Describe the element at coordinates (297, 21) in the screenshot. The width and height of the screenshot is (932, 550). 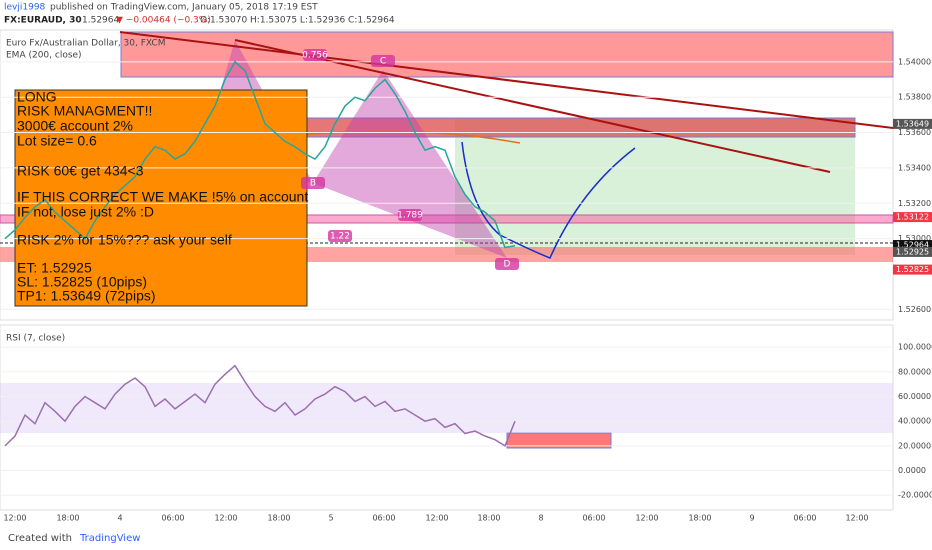
I see `ohlc: O:1.53070 H:1.53075 L:1.52936 C:1.52964` at that location.